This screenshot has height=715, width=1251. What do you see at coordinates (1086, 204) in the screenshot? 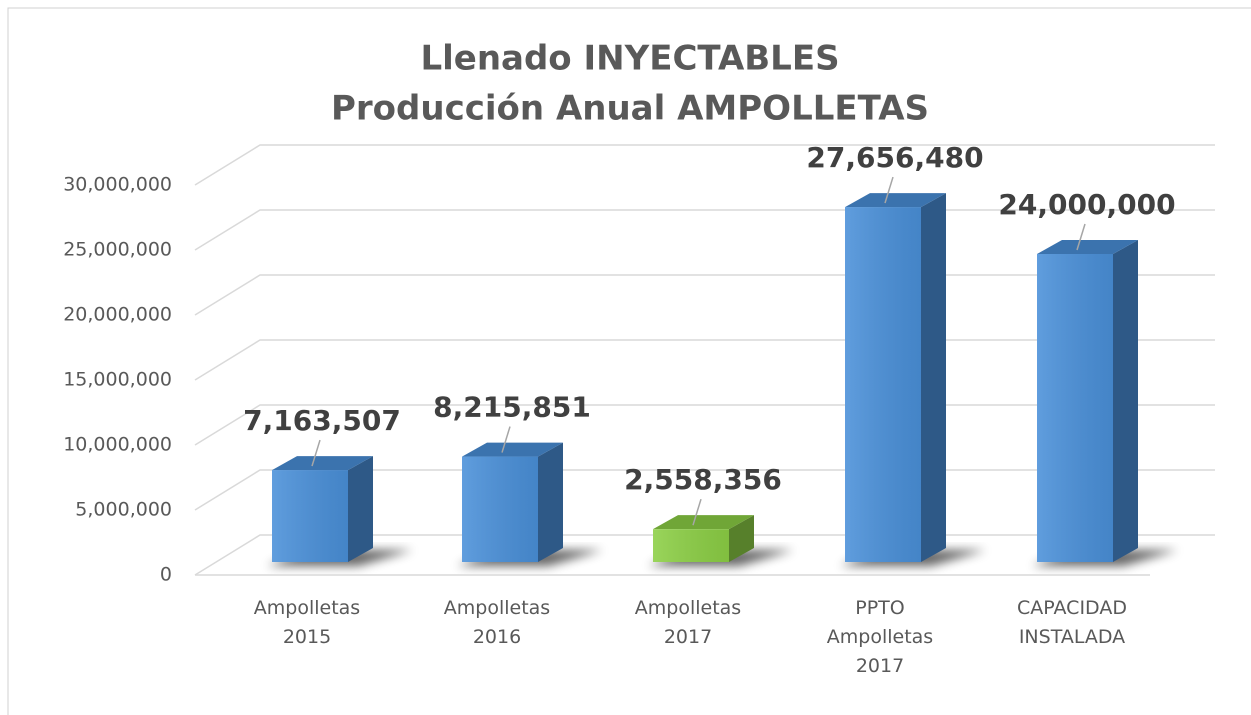
I see `data-label: 24,000,000` at bounding box center [1086, 204].